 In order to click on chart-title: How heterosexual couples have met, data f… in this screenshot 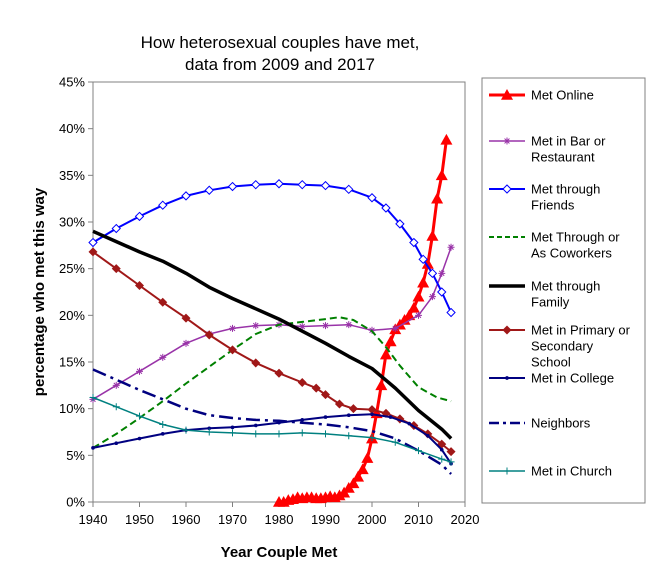, I will do `click(280, 53)`.